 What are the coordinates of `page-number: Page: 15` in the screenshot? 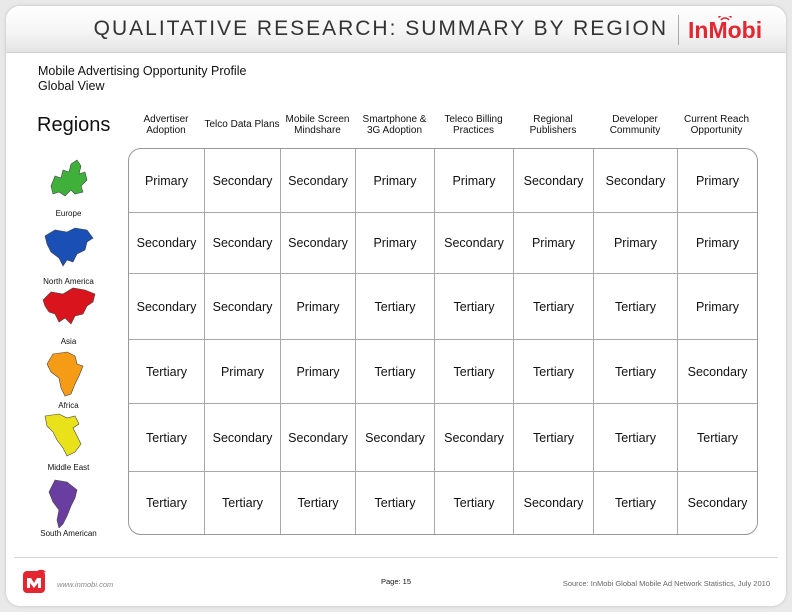 It's located at (396, 581).